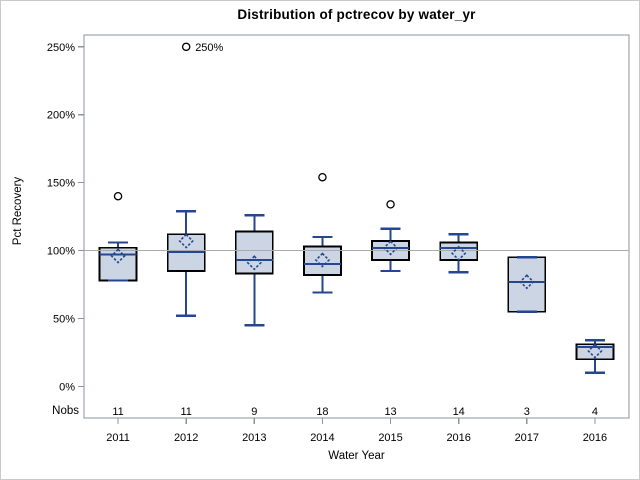 This screenshot has width=640, height=480. I want to click on y-tick-label: 150%, so click(61, 184).